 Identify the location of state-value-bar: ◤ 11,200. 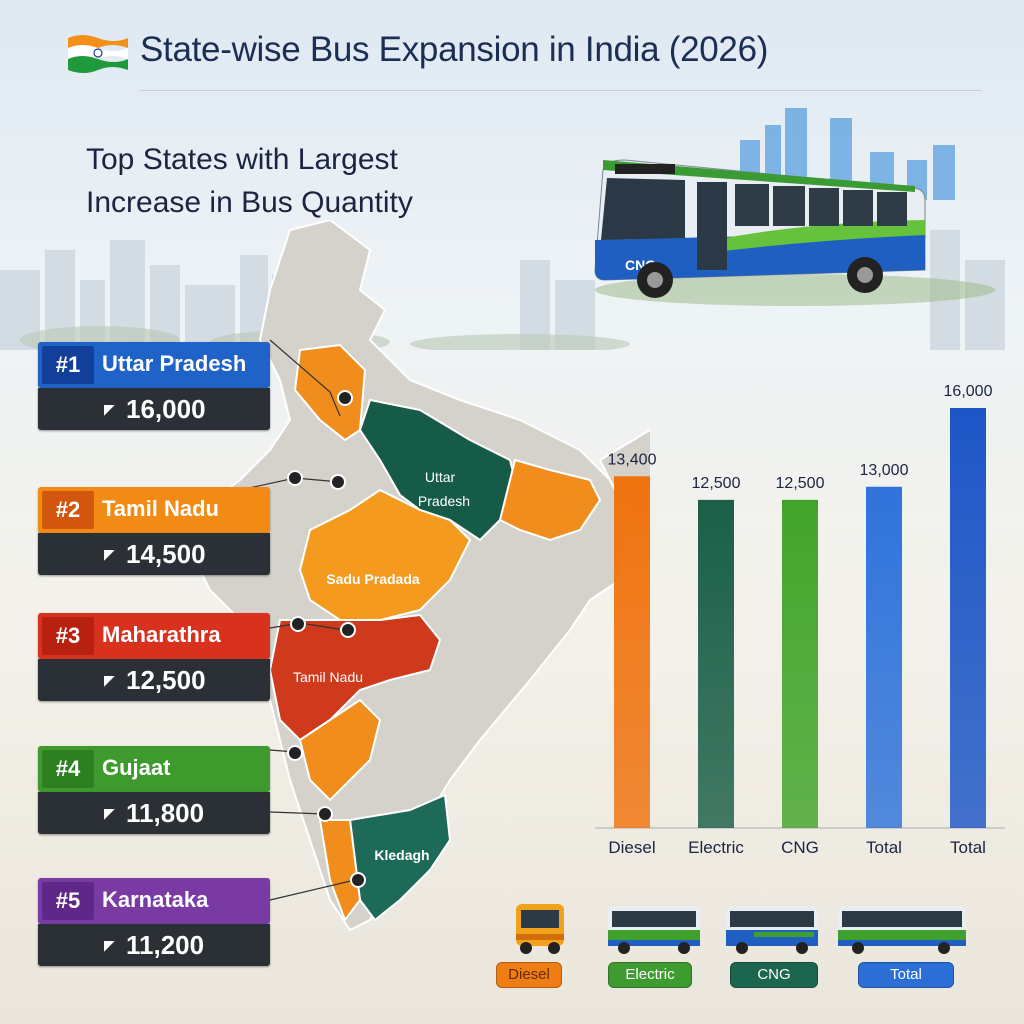
(154, 945).